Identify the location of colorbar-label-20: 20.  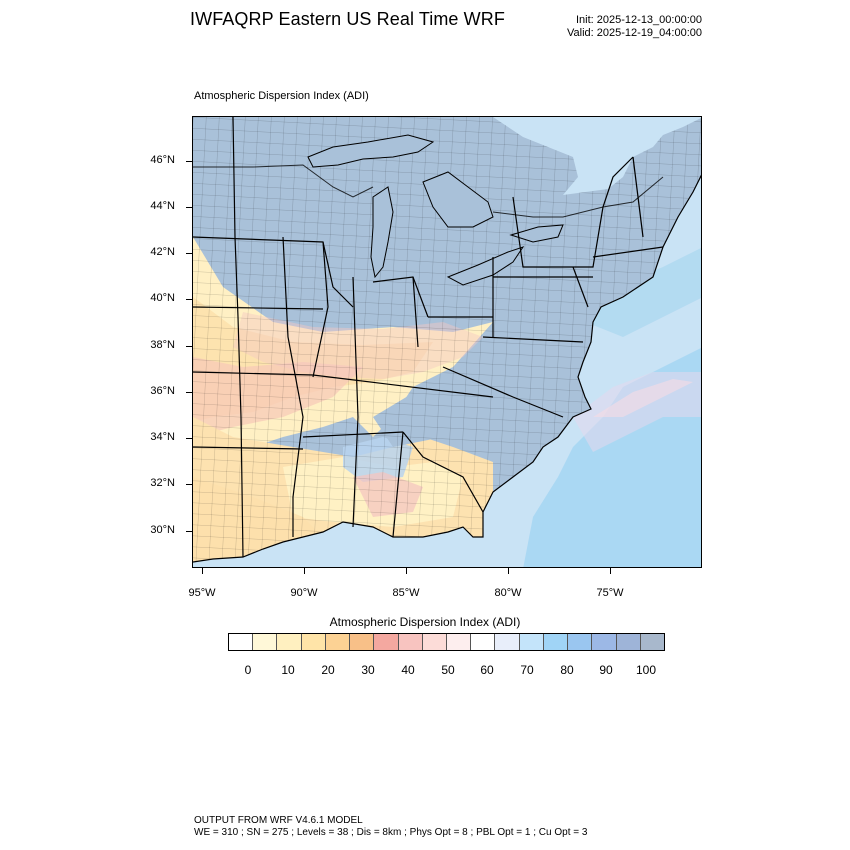
(328, 670).